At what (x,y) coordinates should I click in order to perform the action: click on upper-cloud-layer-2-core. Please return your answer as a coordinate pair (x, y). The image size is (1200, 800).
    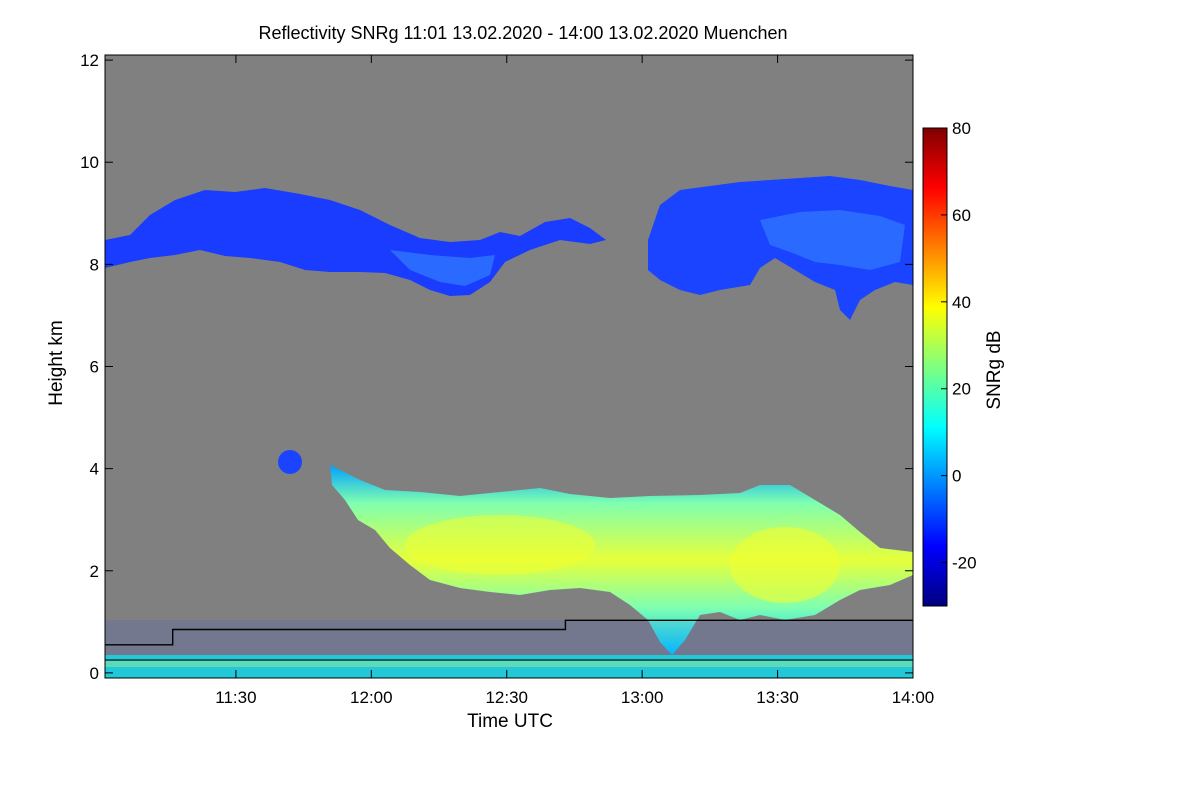
    Looking at the image, I should click on (832, 240).